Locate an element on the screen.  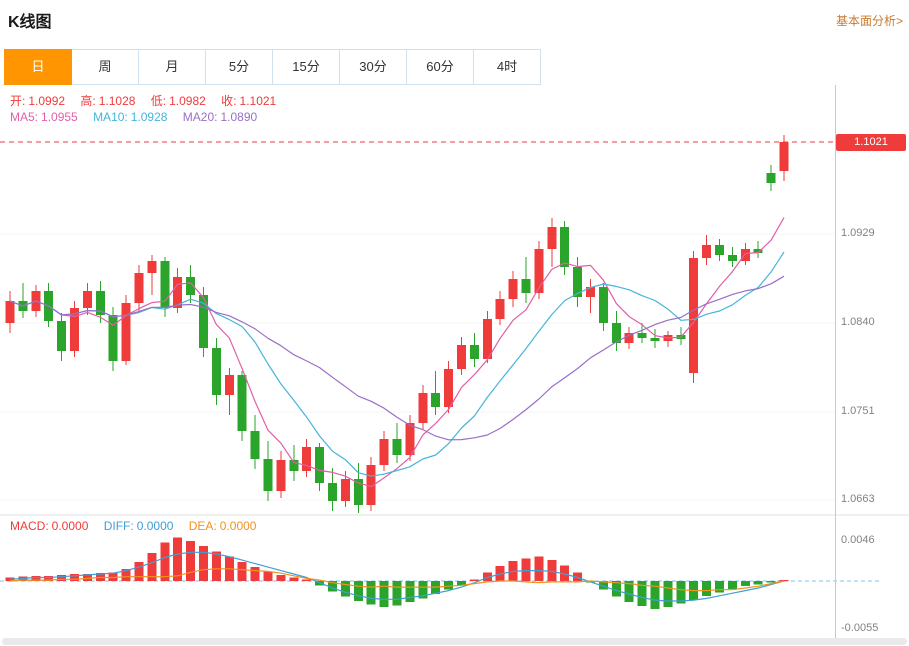
price-tick-label: 1.0663 is located at coordinates (858, 499).